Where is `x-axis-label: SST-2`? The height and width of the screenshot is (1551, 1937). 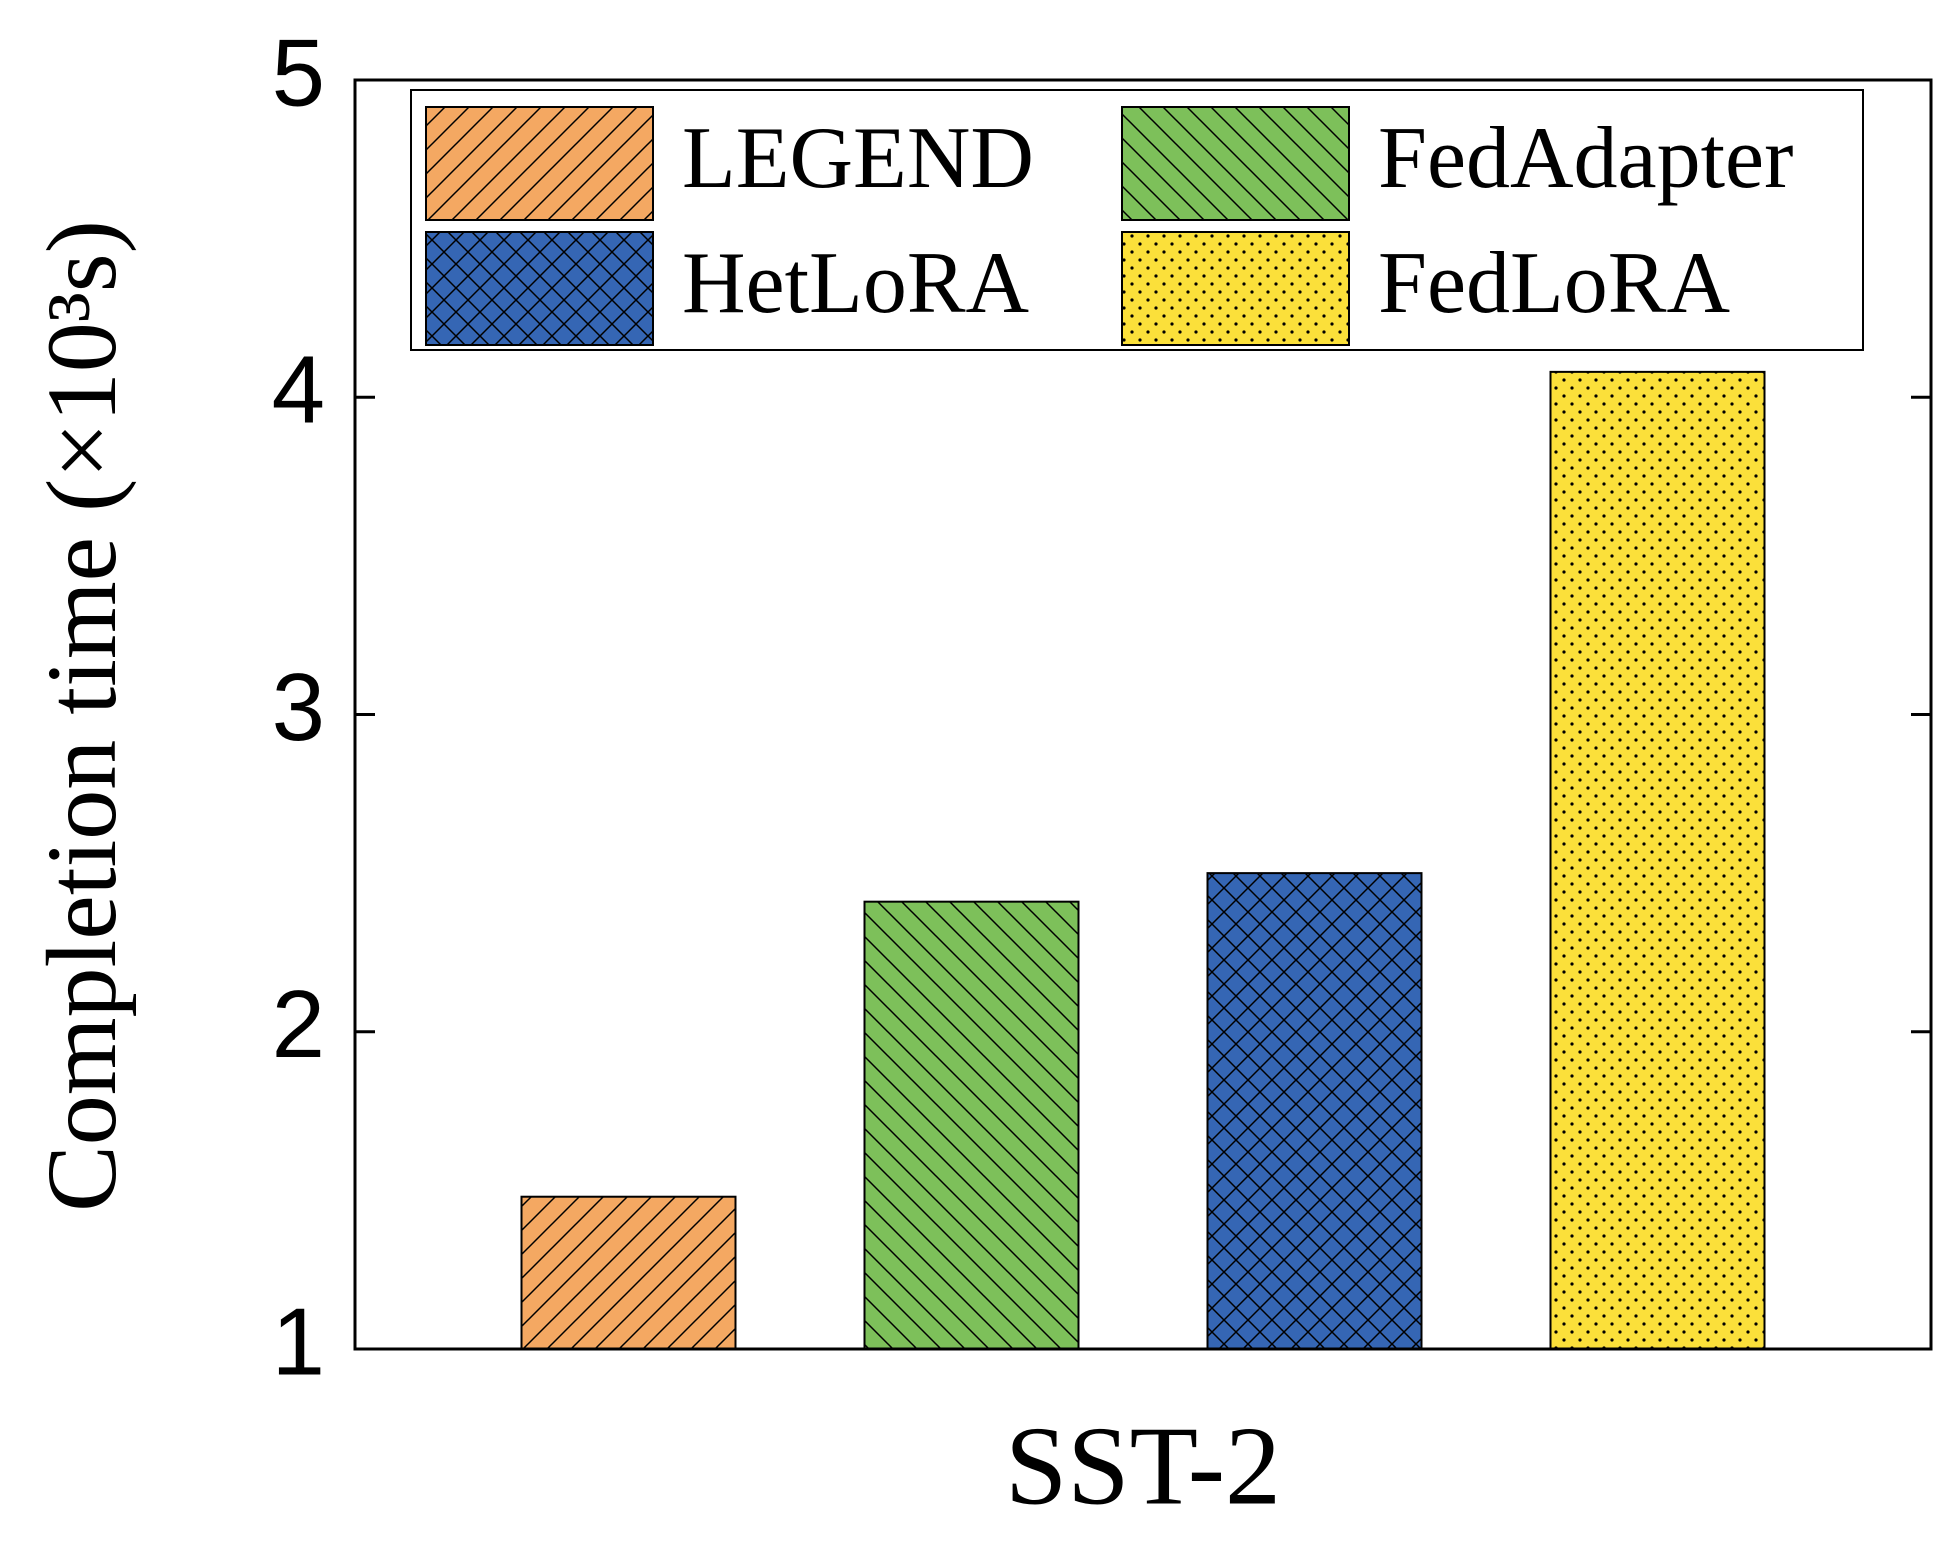 x-axis-label: SST-2 is located at coordinates (1143, 1467).